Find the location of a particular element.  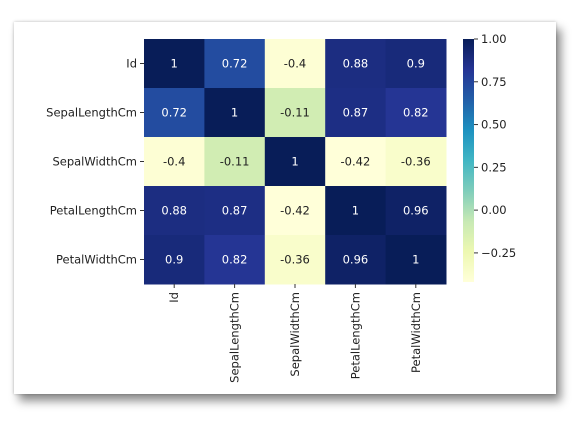

column-label: SepalLengthCm is located at coordinates (235, 337).